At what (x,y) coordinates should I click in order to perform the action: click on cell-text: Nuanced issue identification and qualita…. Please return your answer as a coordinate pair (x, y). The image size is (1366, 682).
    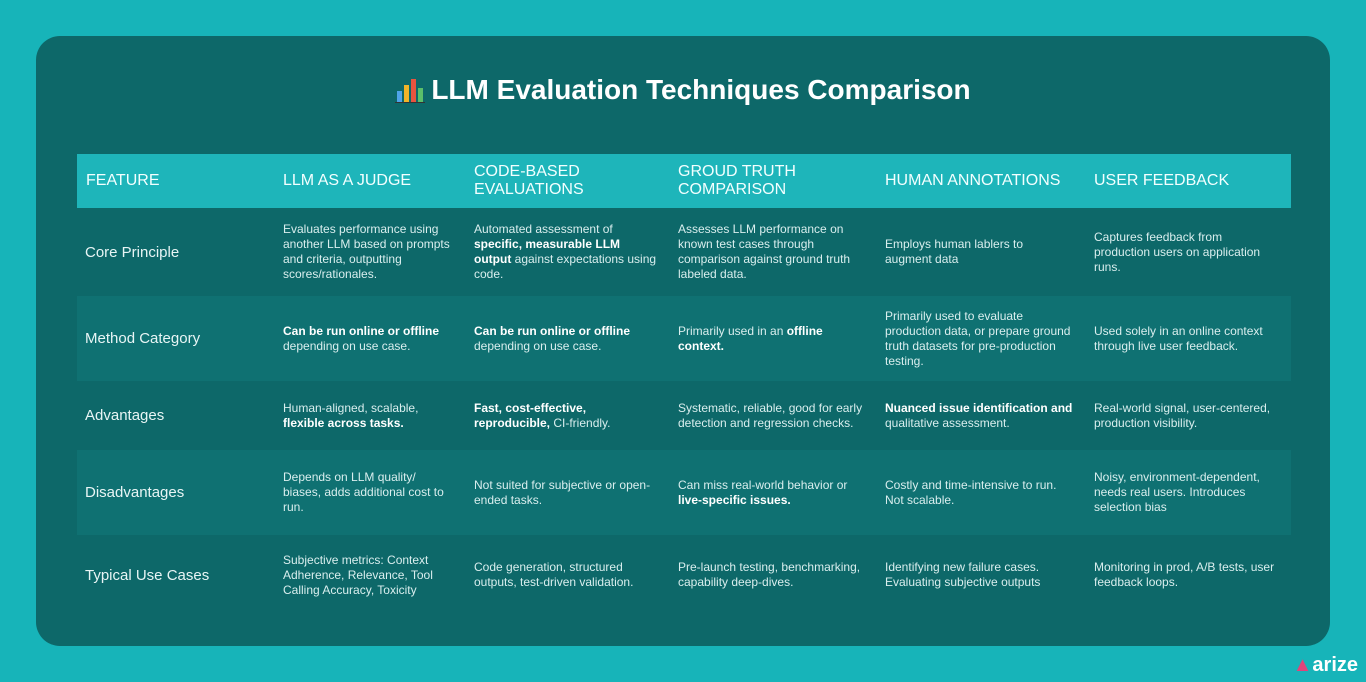
    Looking at the image, I should click on (979, 416).